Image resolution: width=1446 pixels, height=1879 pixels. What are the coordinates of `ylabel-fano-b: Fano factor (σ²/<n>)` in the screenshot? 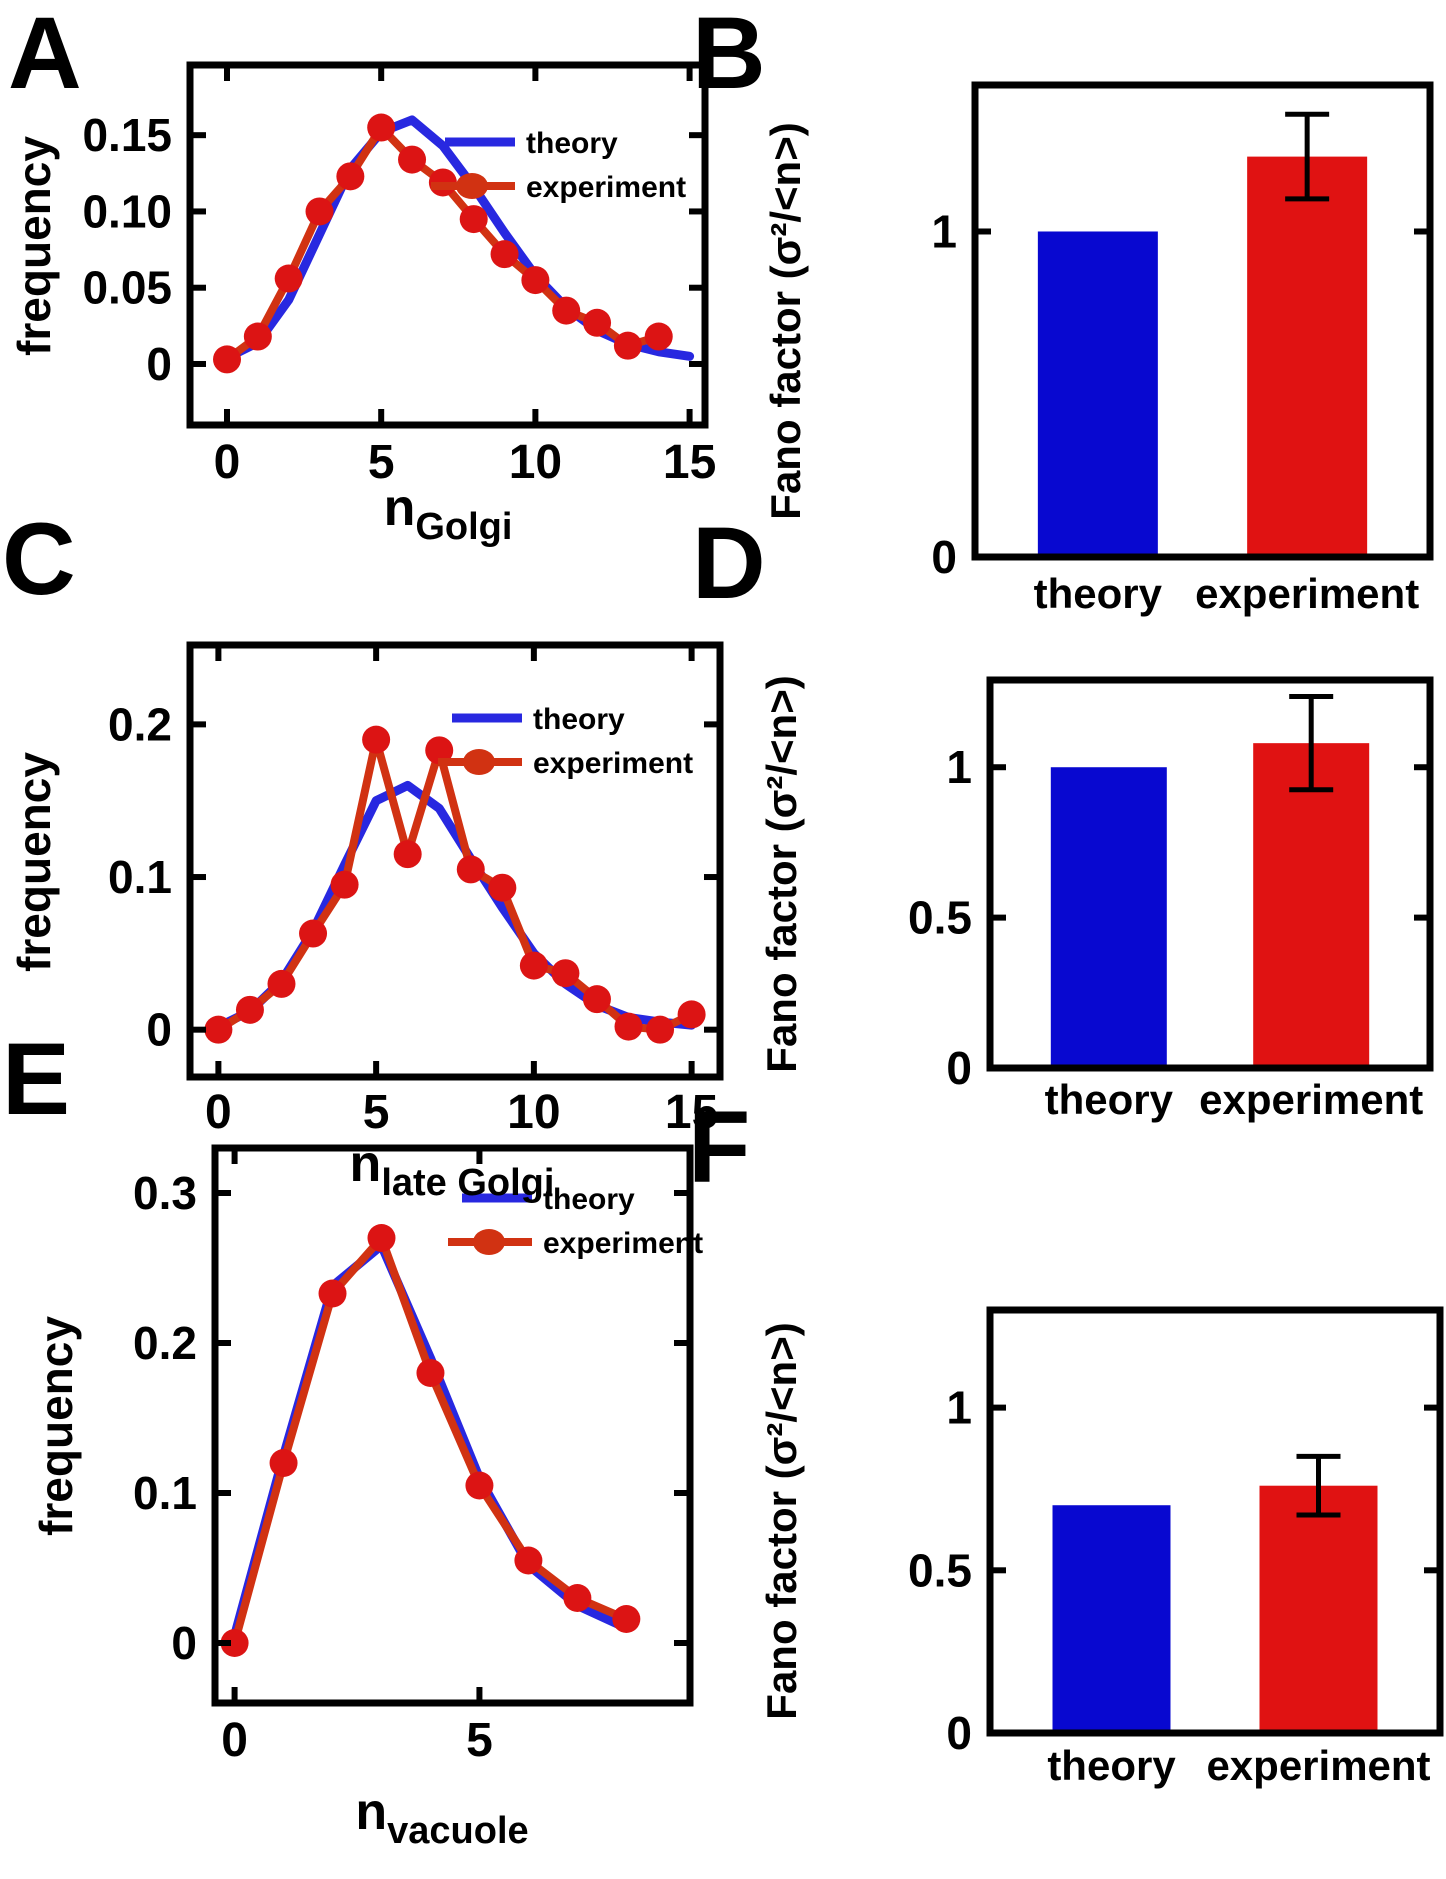 It's located at (785, 321).